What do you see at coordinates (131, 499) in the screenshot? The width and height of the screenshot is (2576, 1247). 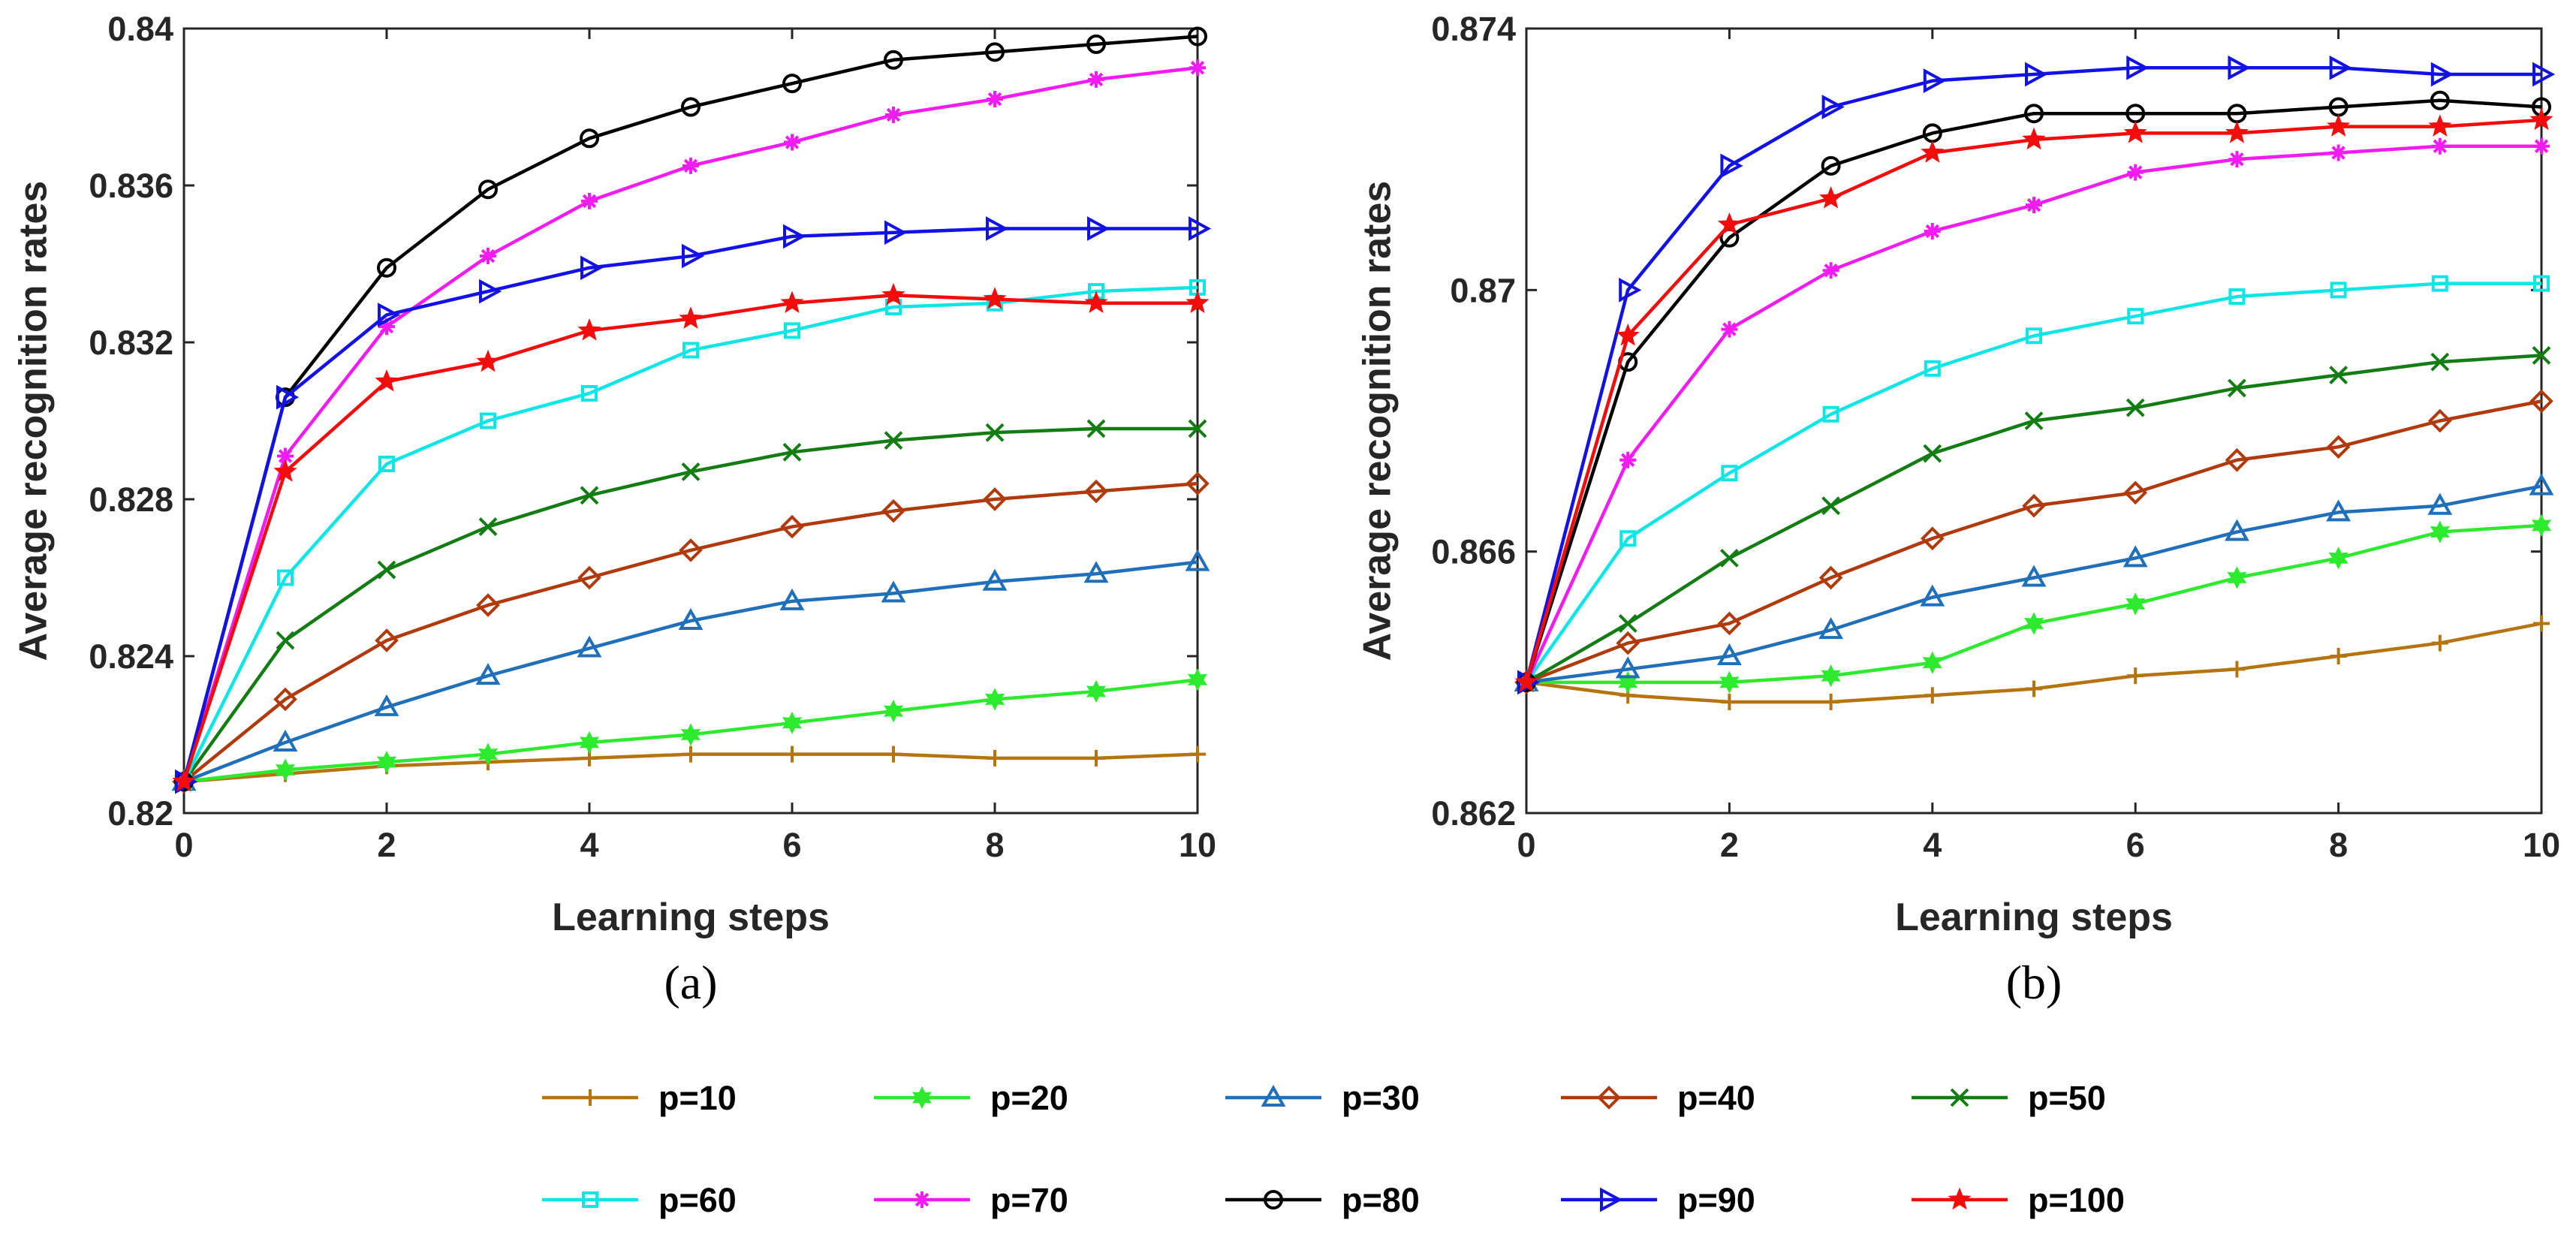 I see `y-tick-label: 0.828` at bounding box center [131, 499].